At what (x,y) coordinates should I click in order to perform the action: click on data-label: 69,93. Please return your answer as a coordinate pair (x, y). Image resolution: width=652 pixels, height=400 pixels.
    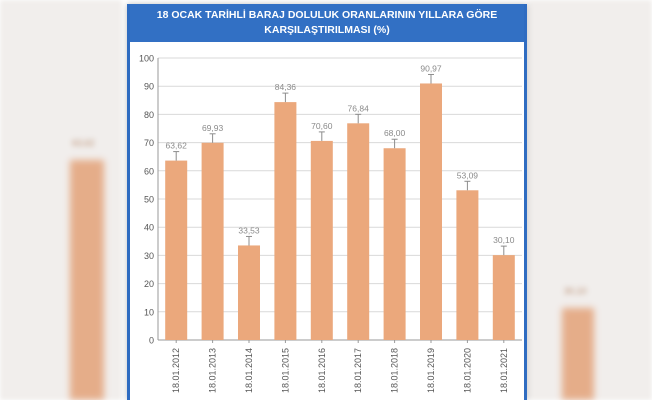
    Looking at the image, I should click on (213, 128).